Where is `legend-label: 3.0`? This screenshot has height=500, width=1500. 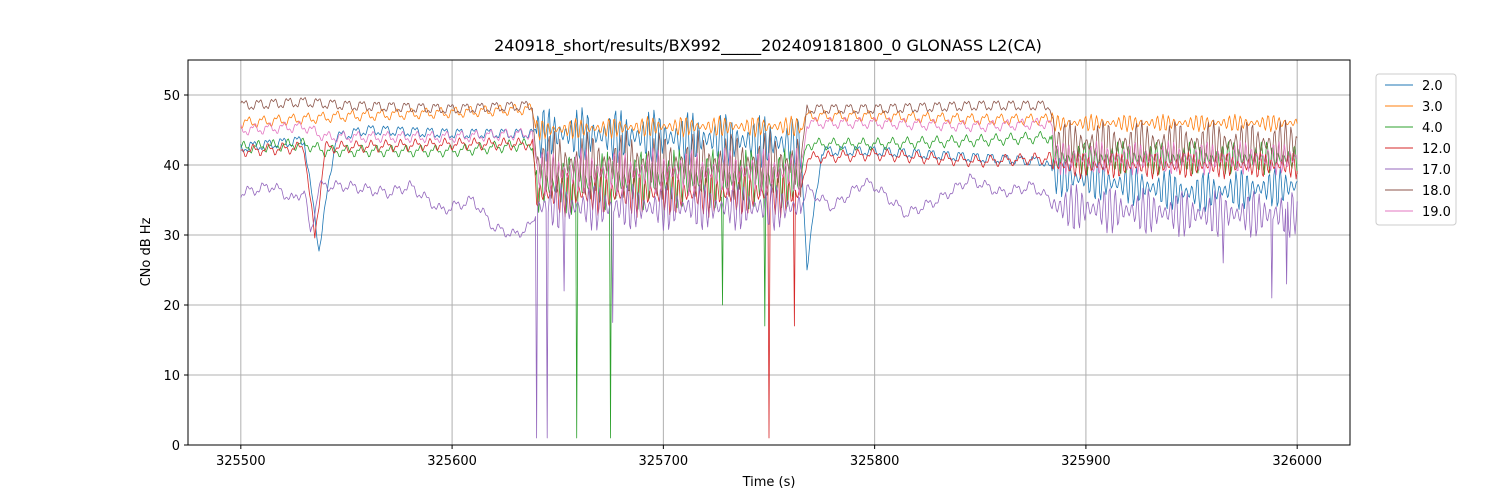 legend-label: 3.0 is located at coordinates (1432, 107).